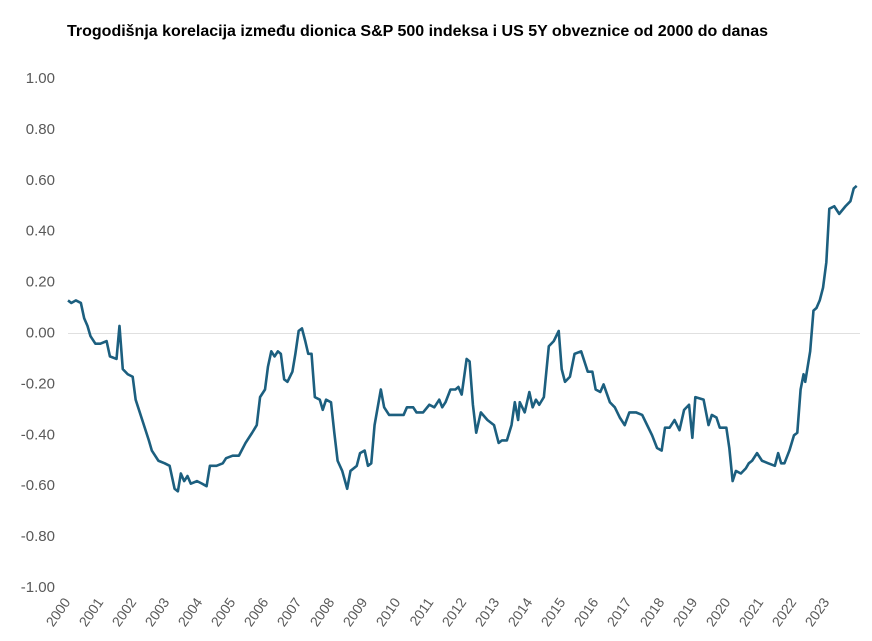 The width and height of the screenshot is (872, 641). What do you see at coordinates (40, 231) in the screenshot?
I see `y-tick-label: 0.40` at bounding box center [40, 231].